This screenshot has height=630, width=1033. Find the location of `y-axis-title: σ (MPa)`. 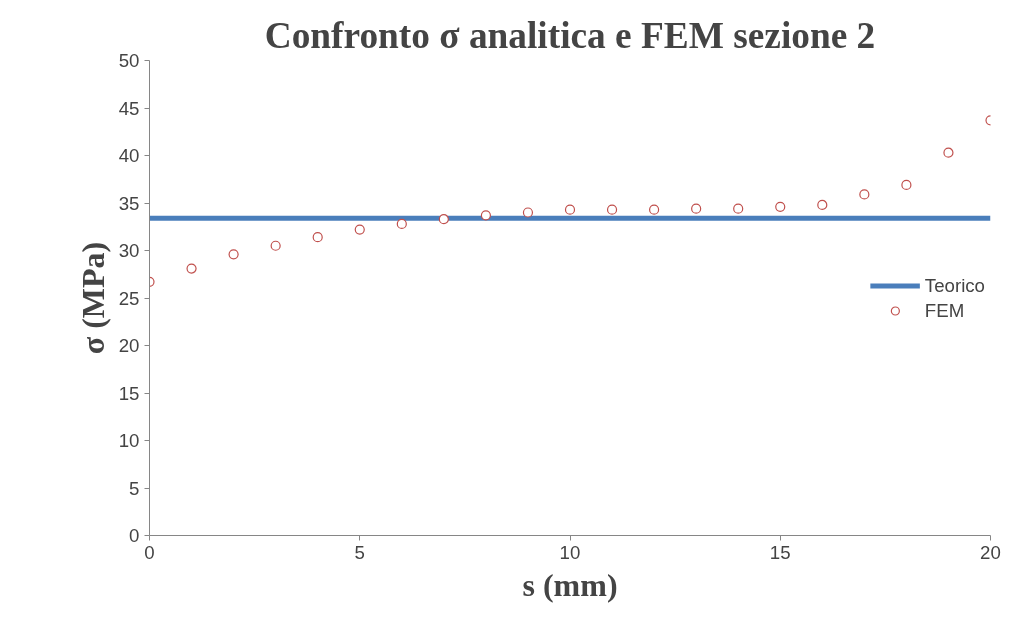

y-axis-title: σ (MPa) is located at coordinates (92, 298).